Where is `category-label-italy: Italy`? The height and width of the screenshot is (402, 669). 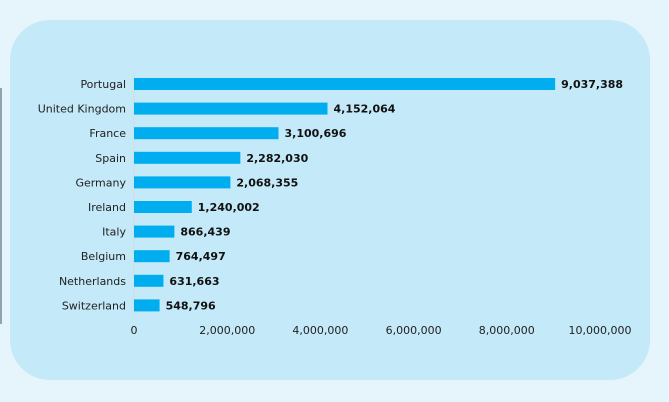
category-label-italy: Italy is located at coordinates (114, 232).